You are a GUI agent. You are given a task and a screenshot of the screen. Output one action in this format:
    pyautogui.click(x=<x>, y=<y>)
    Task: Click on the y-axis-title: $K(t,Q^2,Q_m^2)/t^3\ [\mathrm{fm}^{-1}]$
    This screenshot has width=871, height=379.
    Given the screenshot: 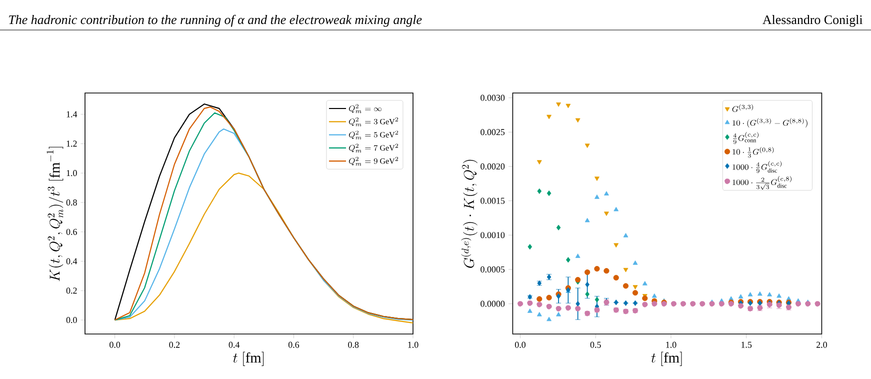 What is the action you would take?
    pyautogui.click(x=55, y=214)
    